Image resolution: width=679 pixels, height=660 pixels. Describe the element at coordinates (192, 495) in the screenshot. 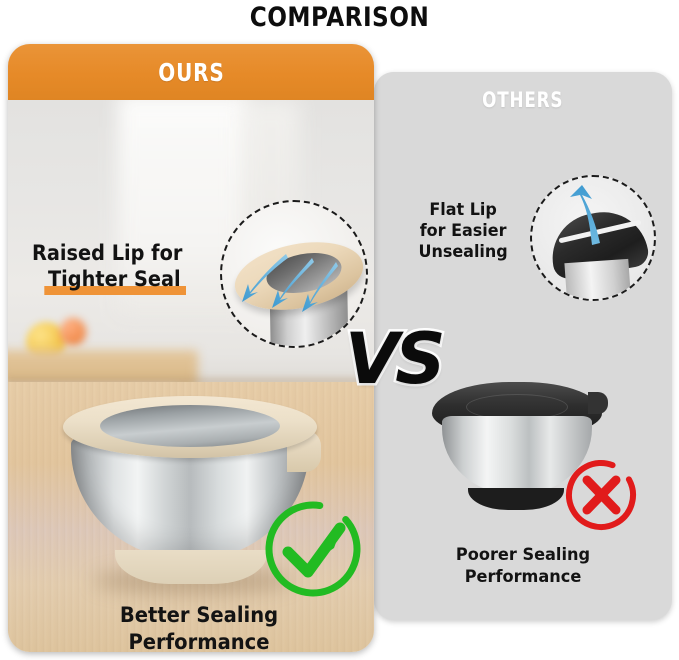

I see `ours-product-bowl` at that location.